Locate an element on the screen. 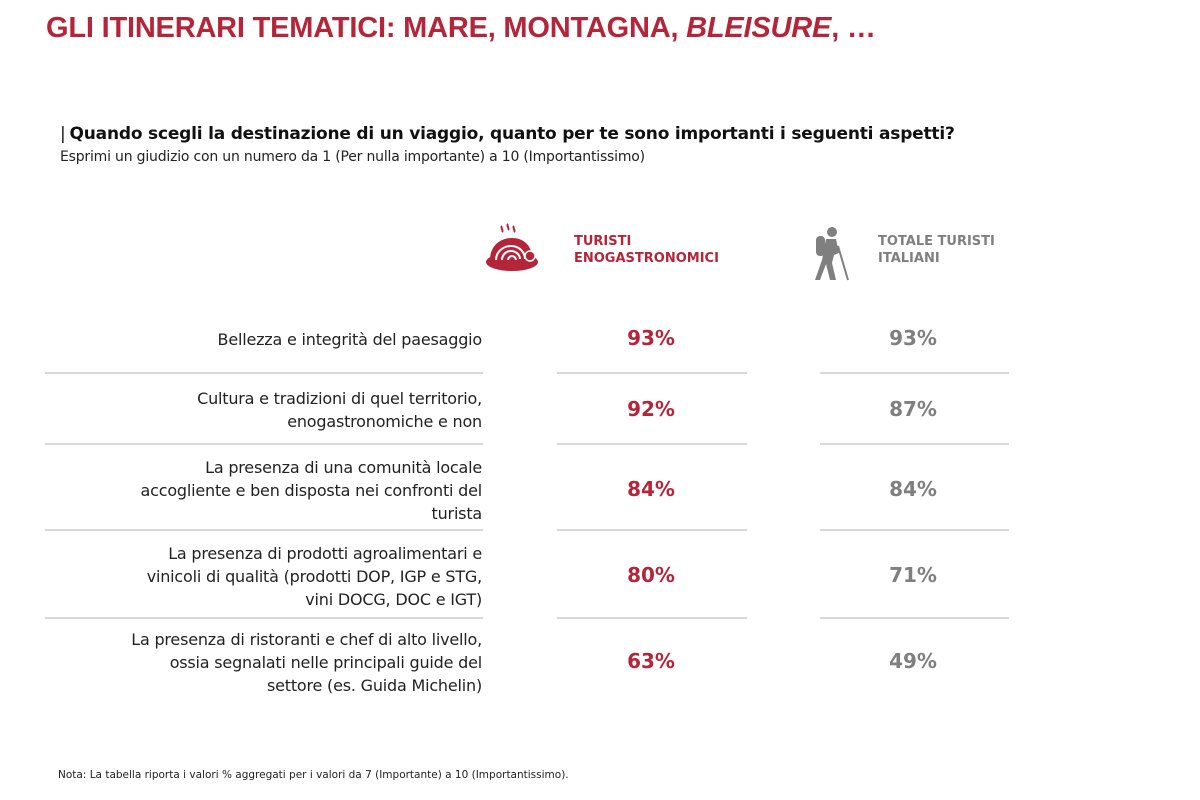 The width and height of the screenshot is (1200, 800). value-totale-turisti: 87% is located at coordinates (913, 409).